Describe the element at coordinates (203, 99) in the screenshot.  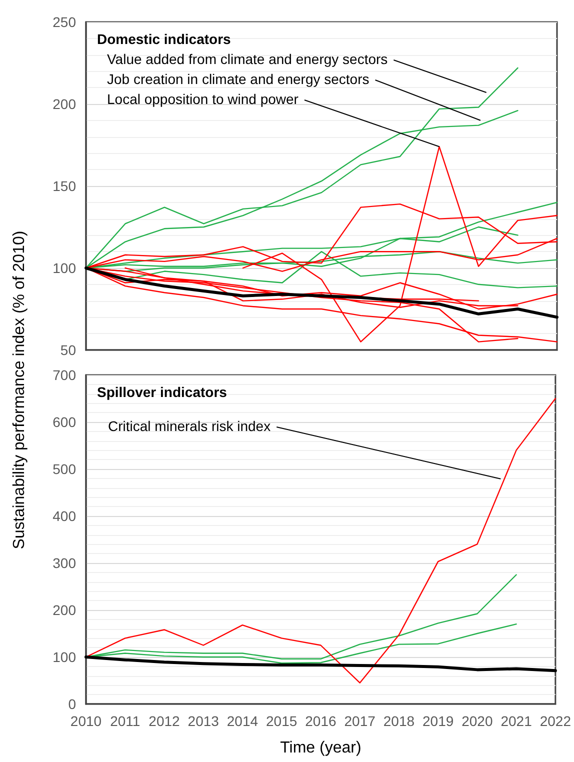
I see `annotation: Local opposition to wind power` at that location.